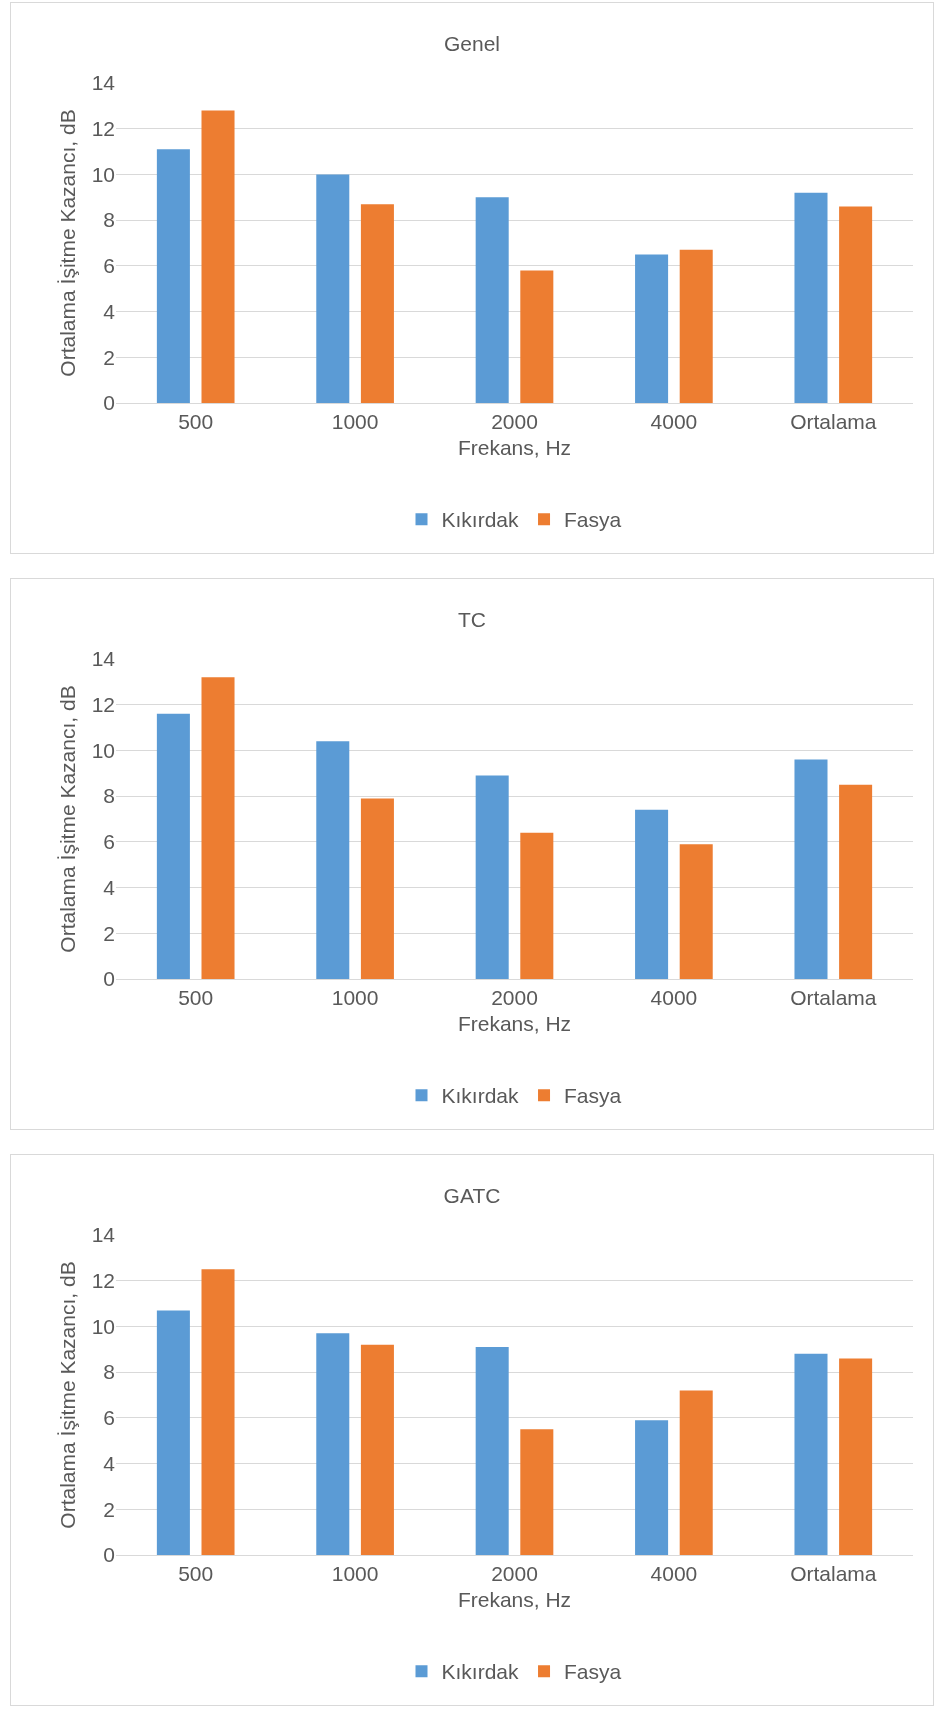  What do you see at coordinates (472, 1195) in the screenshot?
I see `chart-title: GATC` at bounding box center [472, 1195].